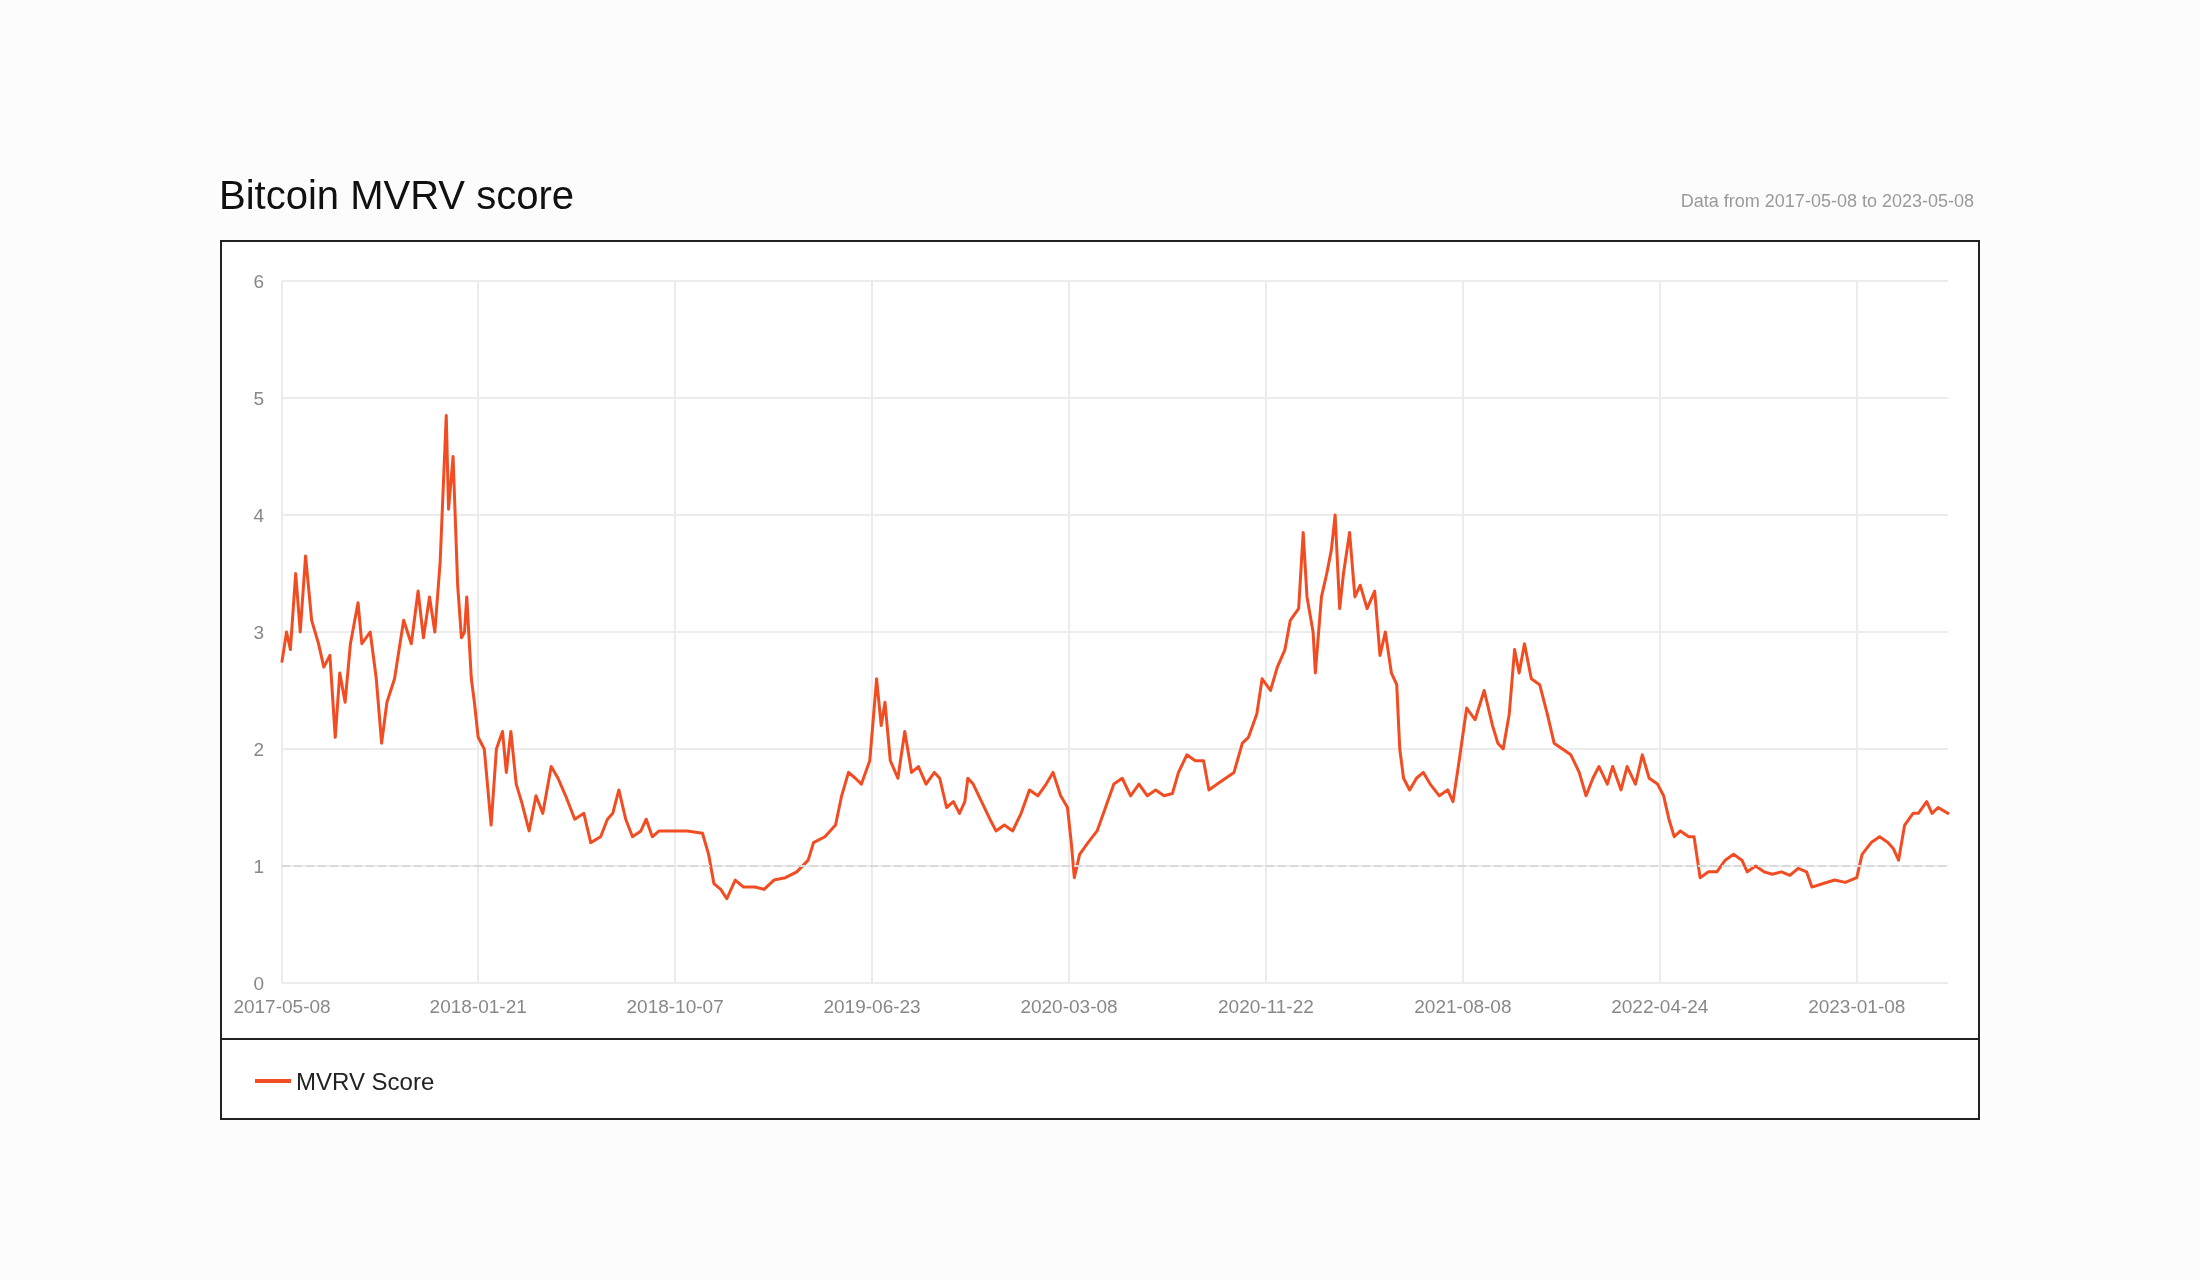  Describe the element at coordinates (396, 195) in the screenshot. I see `chart-title: Bitcoin MVRV score` at that location.